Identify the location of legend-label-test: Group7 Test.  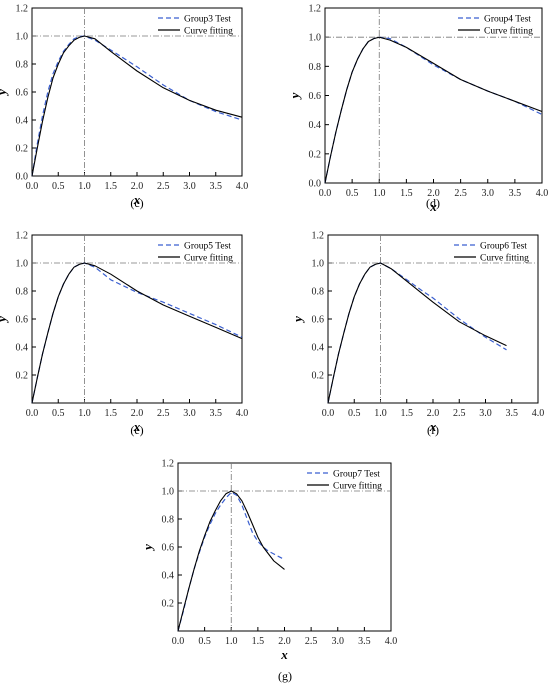
(356, 475).